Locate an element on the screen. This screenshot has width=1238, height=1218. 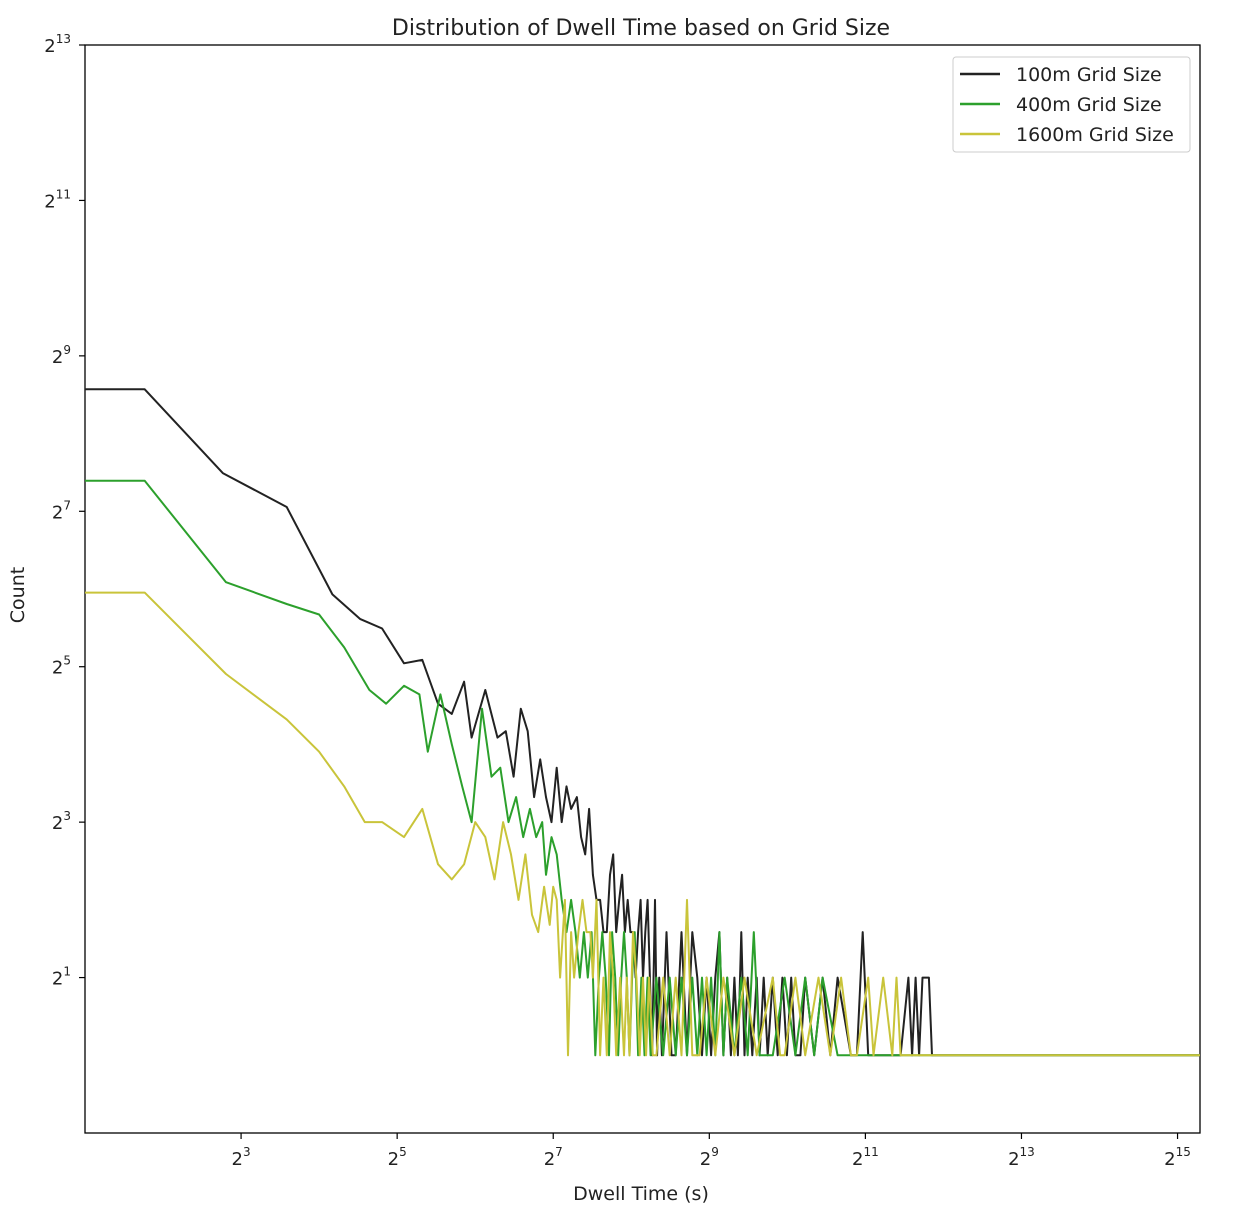
y-tick-label: 27 is located at coordinates (61, 510).